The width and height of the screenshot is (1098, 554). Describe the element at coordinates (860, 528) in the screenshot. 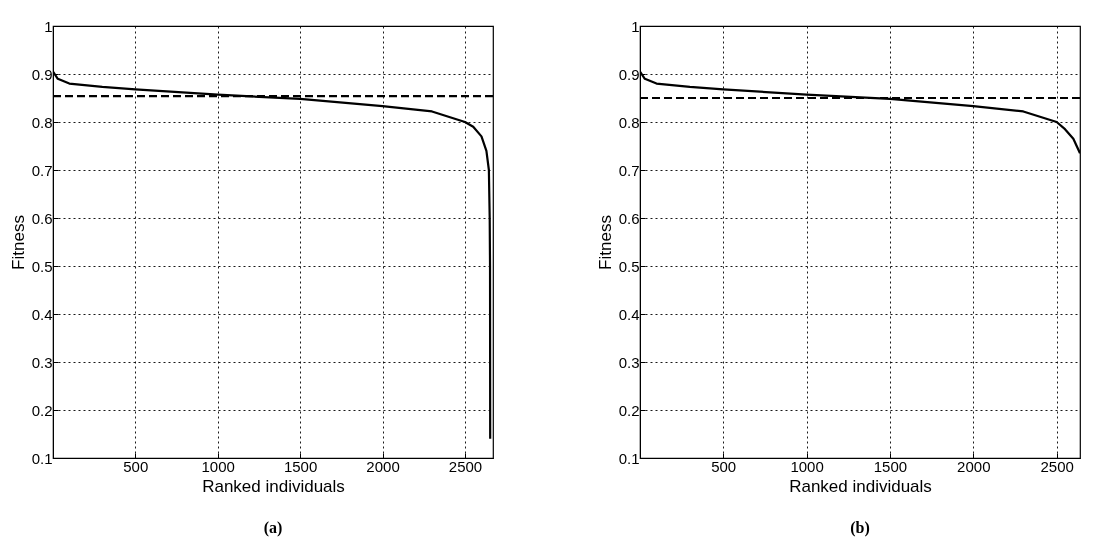

I see `text: (b)` at that location.